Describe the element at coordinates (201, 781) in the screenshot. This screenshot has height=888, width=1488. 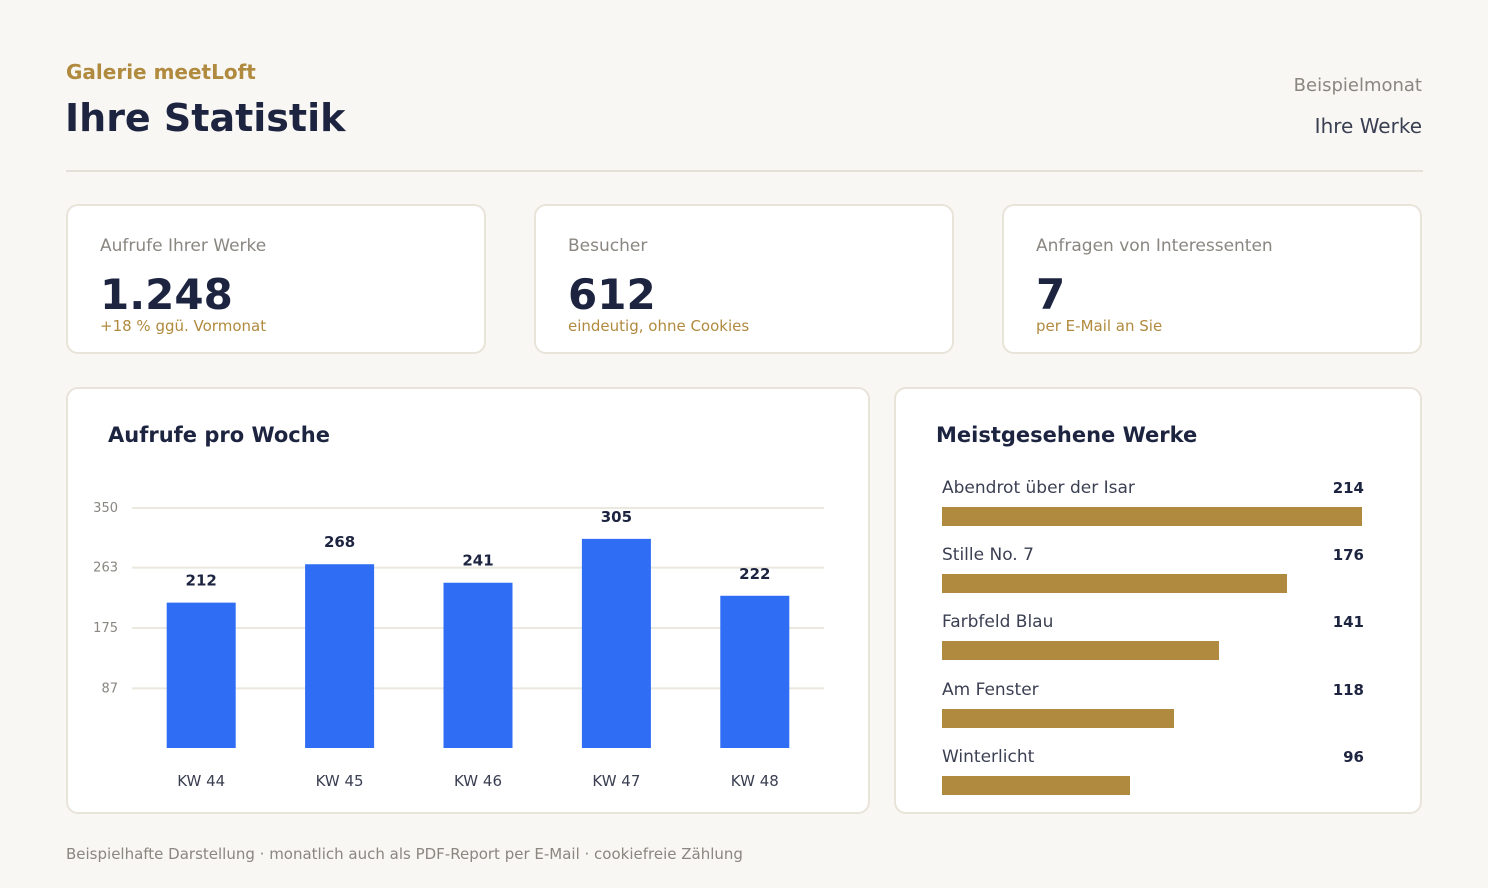
I see `x-tick-label: KW 44` at that location.